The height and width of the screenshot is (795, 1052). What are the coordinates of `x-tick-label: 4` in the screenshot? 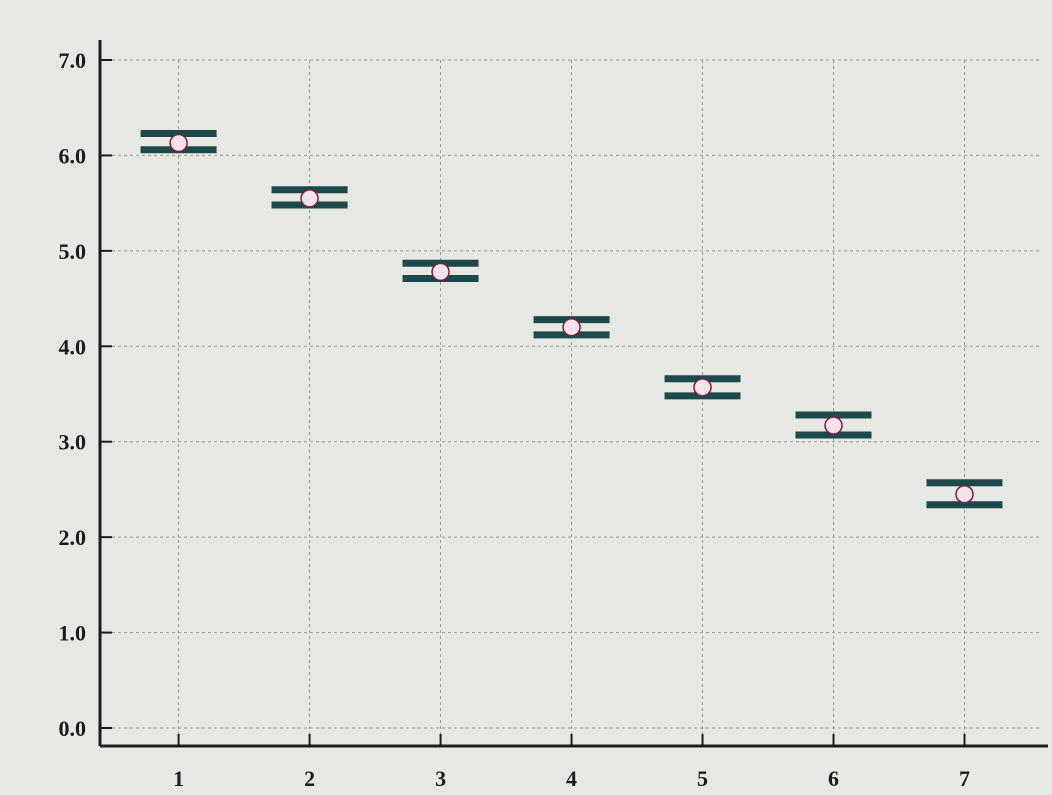 It's located at (571, 778).